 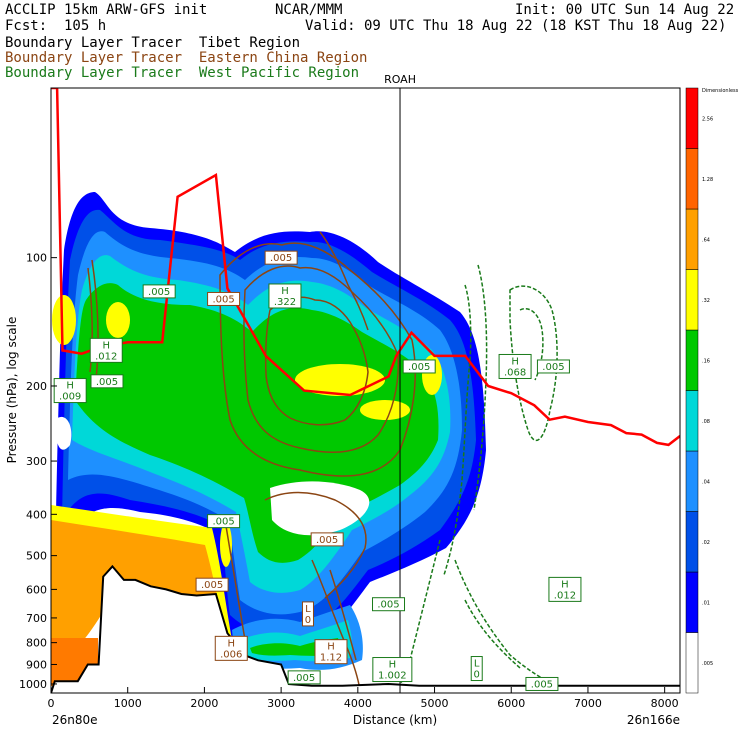 I want to click on right-end-label: 26n166e, so click(x=653, y=720).